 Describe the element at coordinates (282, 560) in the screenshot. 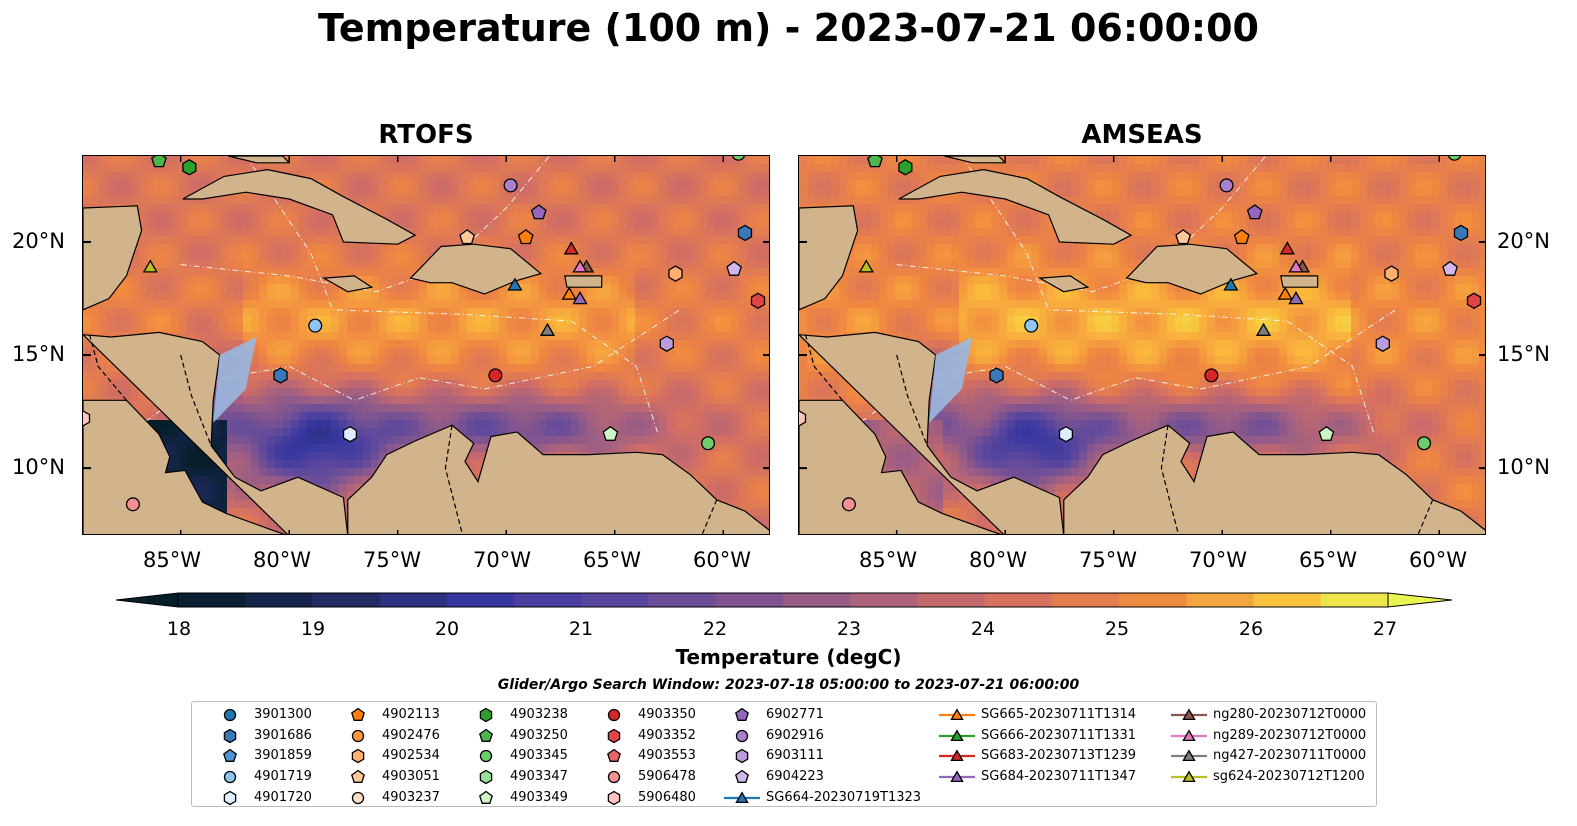

I see `lon-label-80w: 80°W` at that location.